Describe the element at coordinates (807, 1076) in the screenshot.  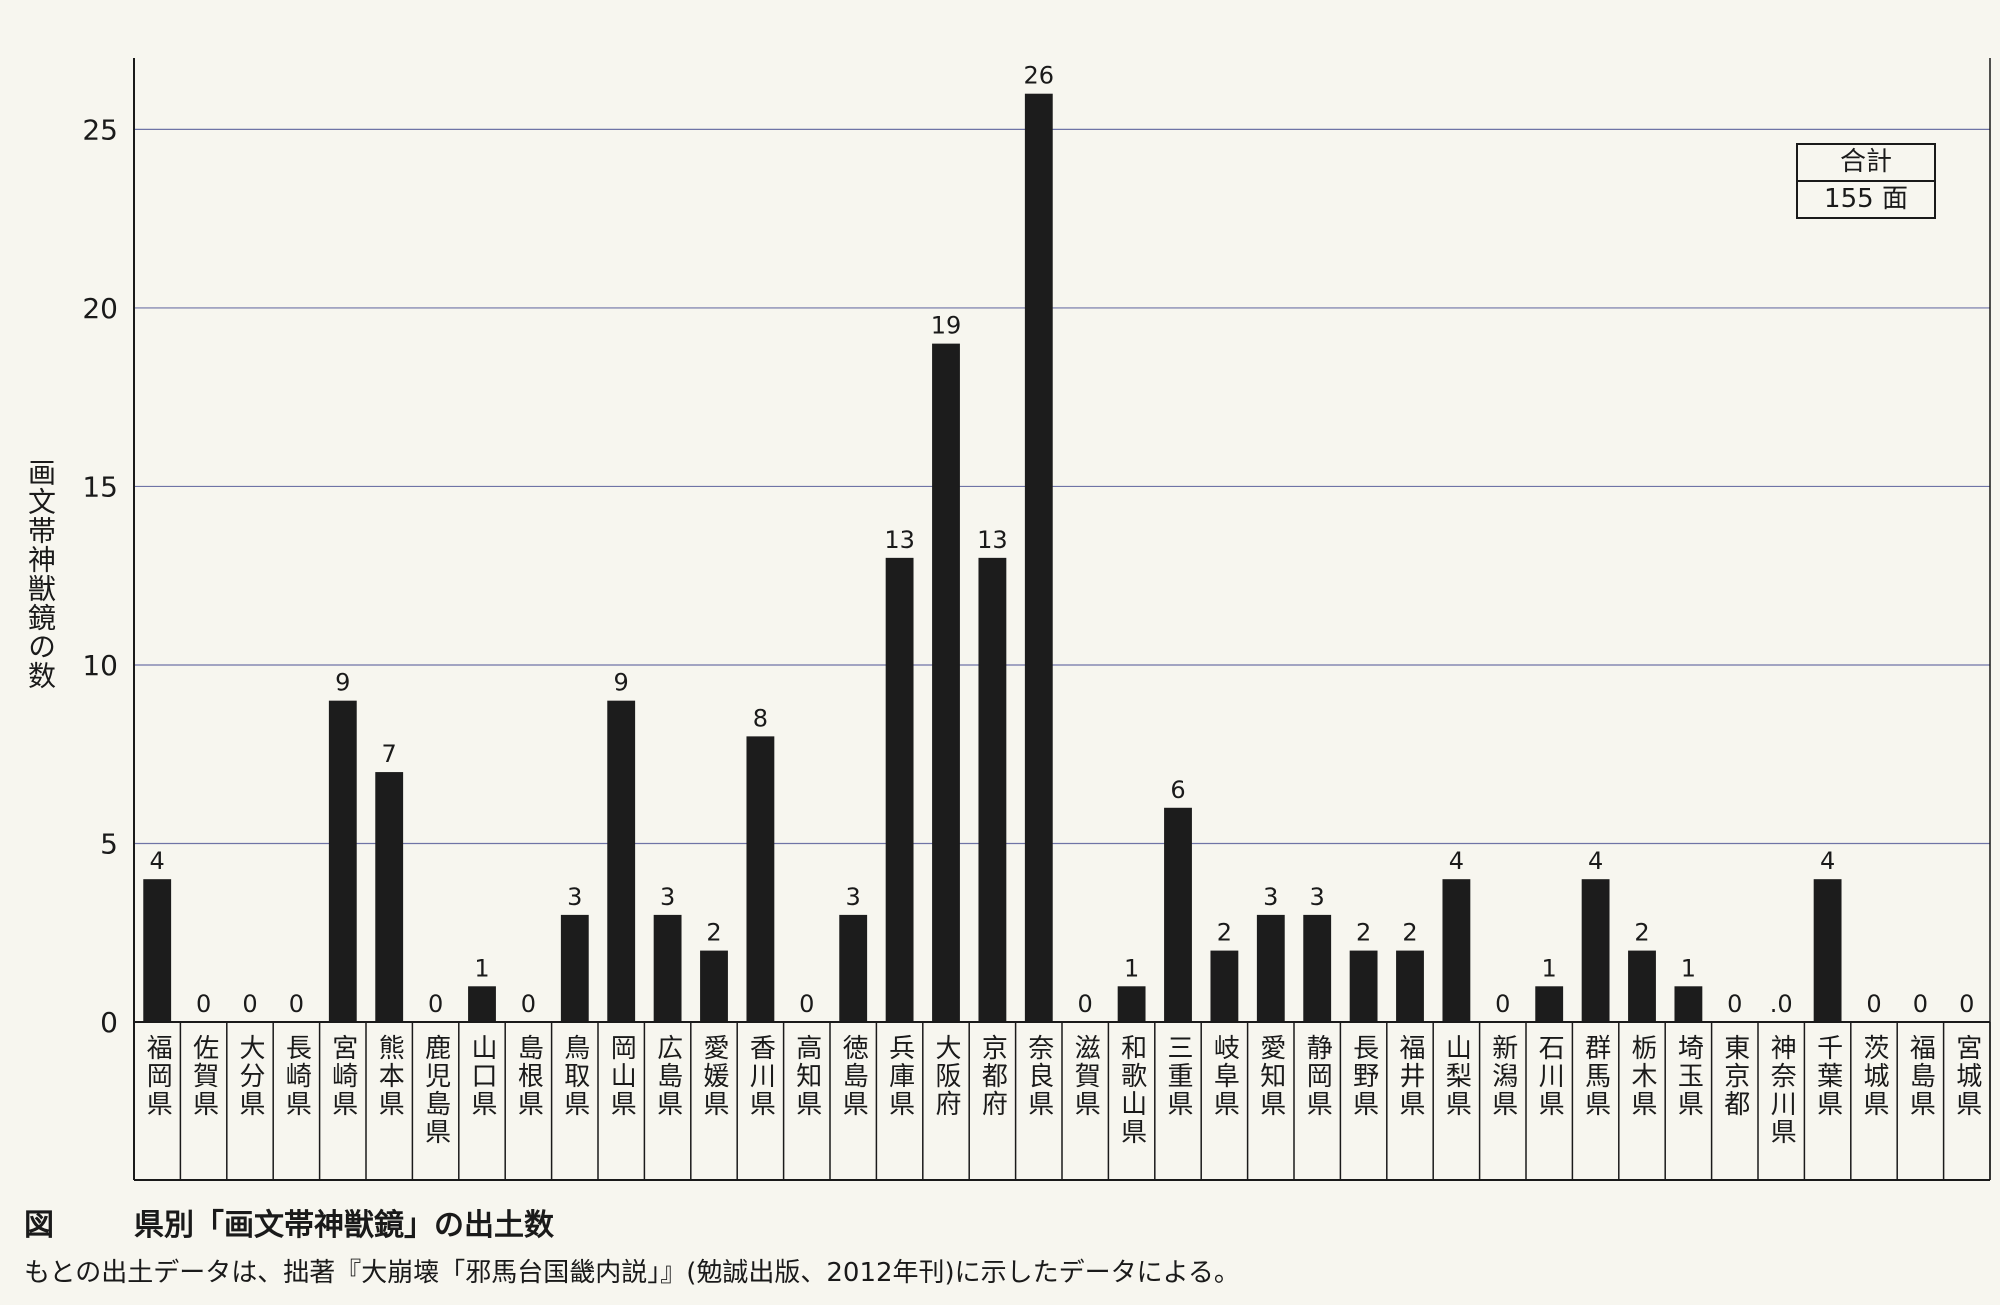
I see `category-label: 高知県` at that location.